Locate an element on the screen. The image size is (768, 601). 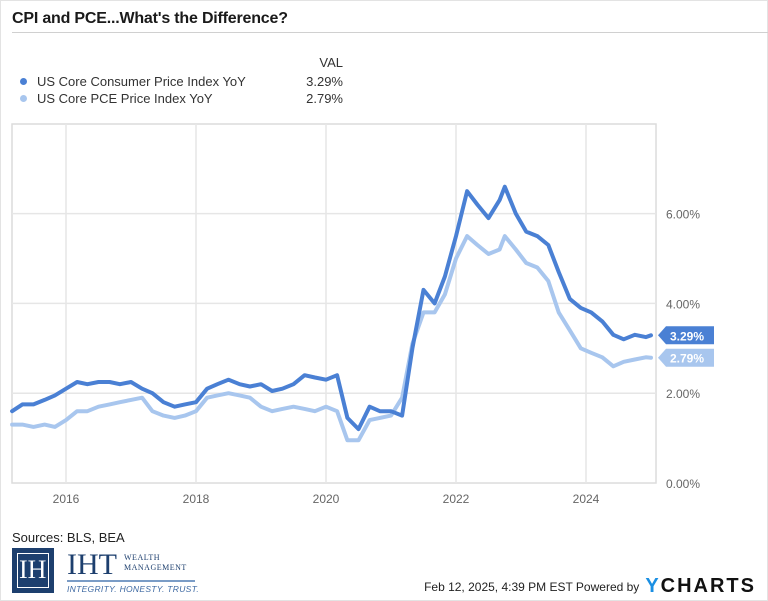
svg-text: 2020 is located at coordinates (326, 499).